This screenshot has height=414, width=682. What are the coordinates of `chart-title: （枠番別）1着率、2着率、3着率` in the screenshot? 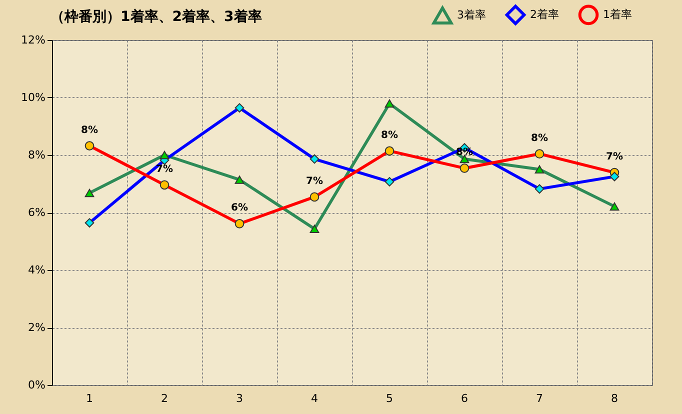 It's located at (156, 16).